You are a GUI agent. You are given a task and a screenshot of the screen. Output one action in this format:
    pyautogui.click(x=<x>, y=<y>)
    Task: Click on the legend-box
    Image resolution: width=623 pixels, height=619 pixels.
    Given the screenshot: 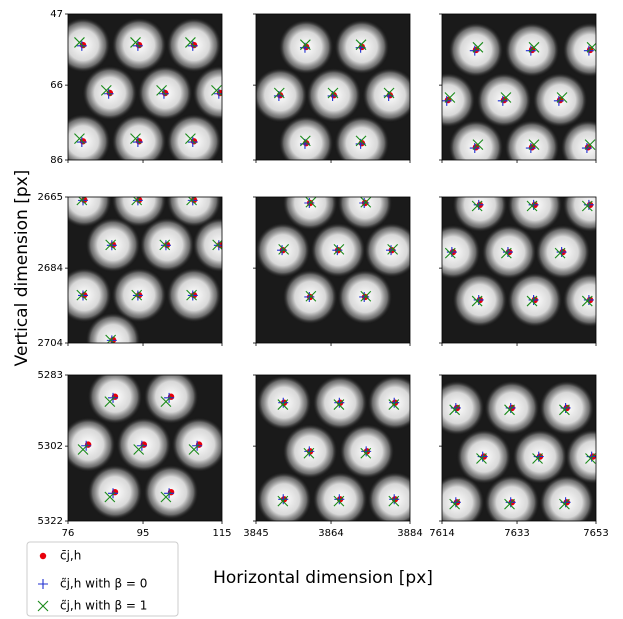 What is the action you would take?
    pyautogui.click(x=102, y=579)
    